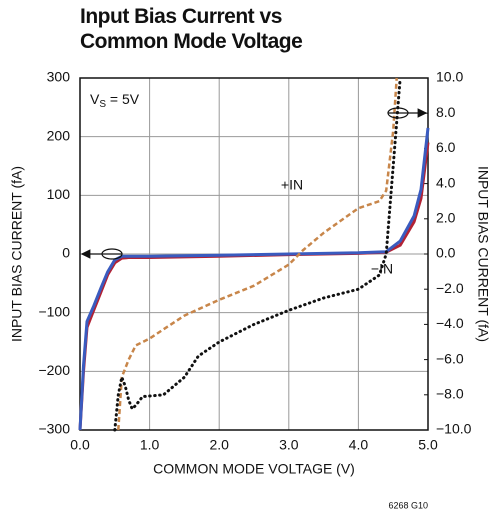  What do you see at coordinates (54, 311) in the screenshot?
I see `y-tick-label: −100` at bounding box center [54, 311].